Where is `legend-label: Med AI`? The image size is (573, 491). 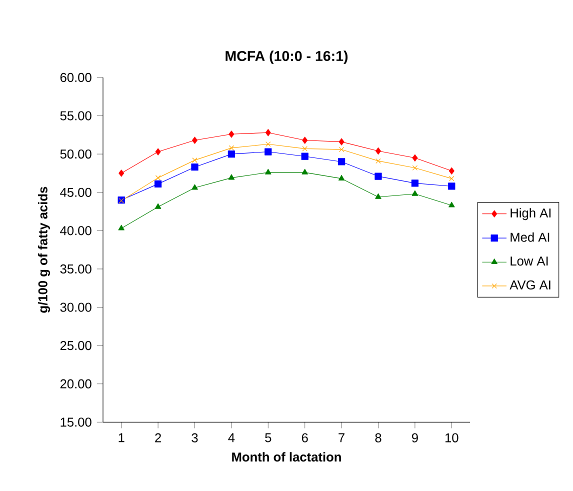
legend-label: Med AI is located at coordinates (530, 237).